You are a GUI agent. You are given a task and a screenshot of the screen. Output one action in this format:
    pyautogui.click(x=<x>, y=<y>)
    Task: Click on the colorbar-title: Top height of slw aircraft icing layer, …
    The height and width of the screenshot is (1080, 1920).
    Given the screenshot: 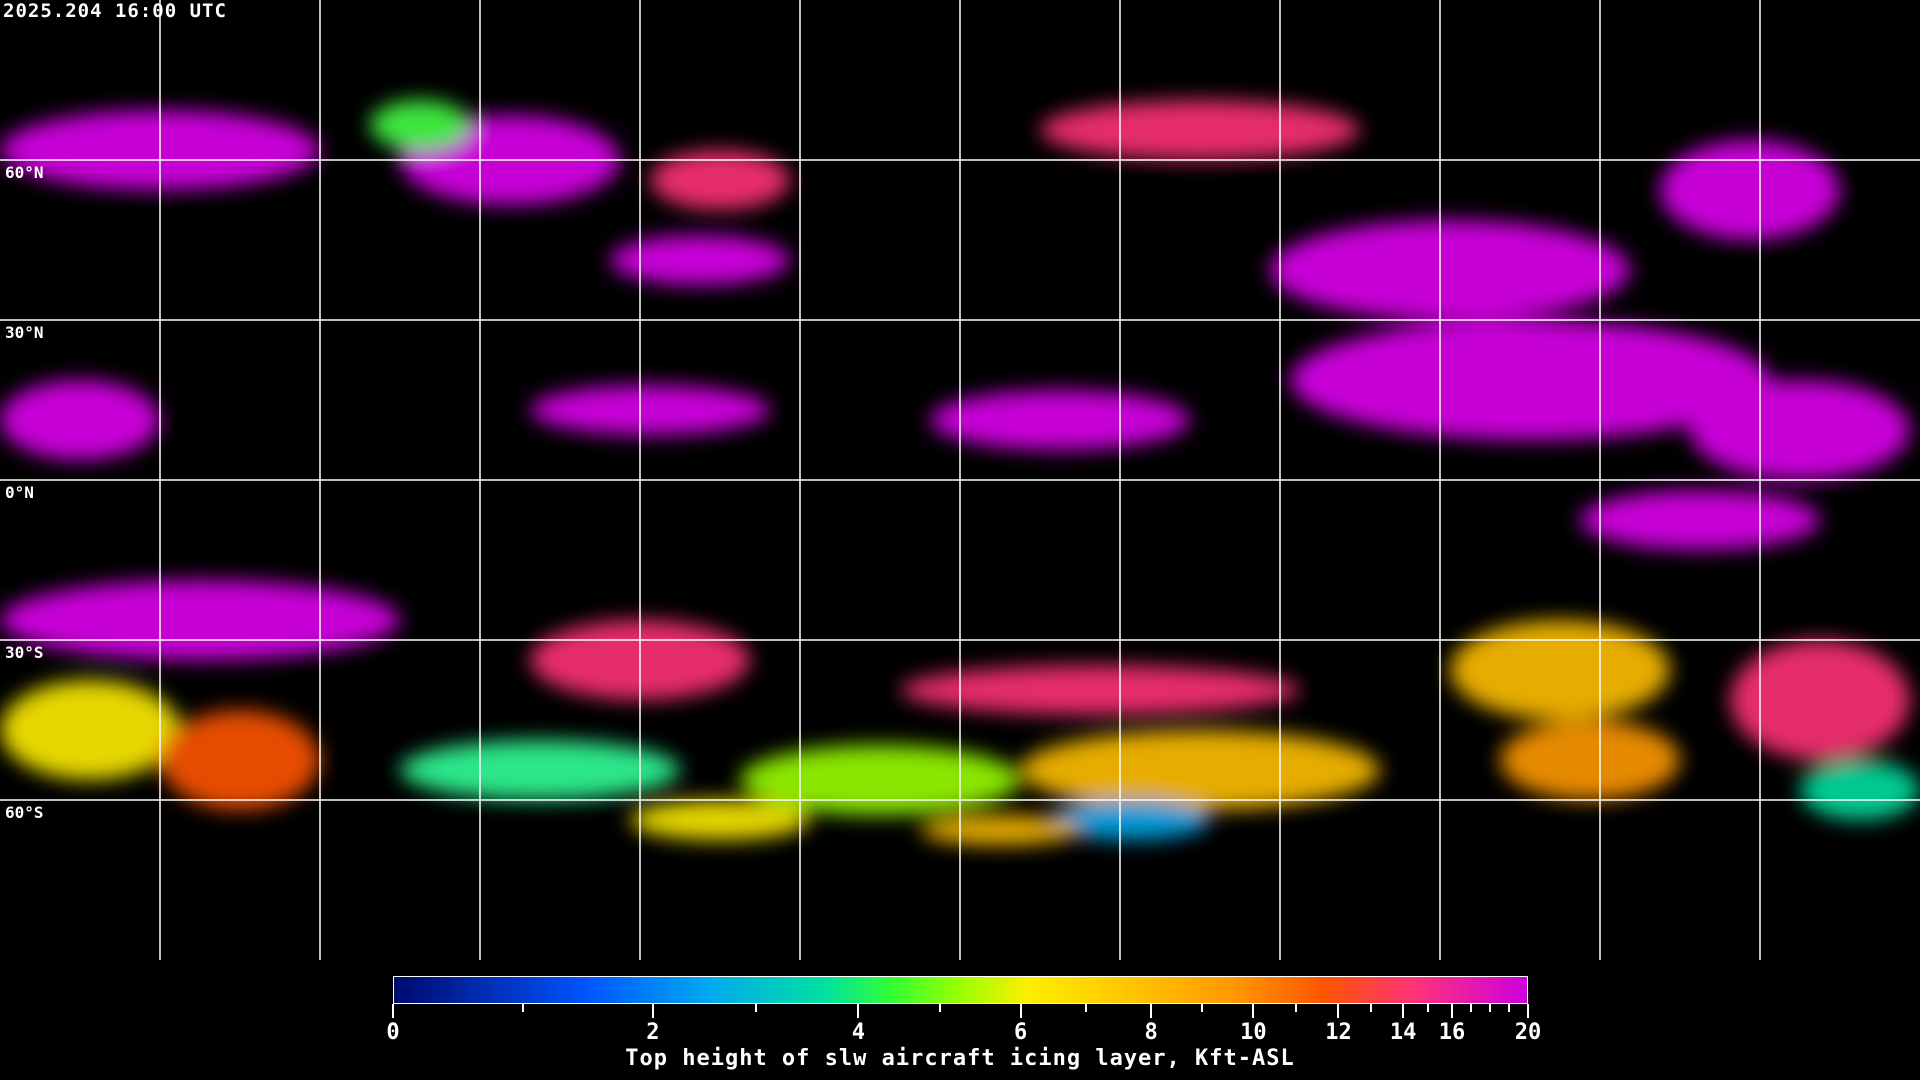 What is the action you would take?
    pyautogui.click(x=960, y=1058)
    